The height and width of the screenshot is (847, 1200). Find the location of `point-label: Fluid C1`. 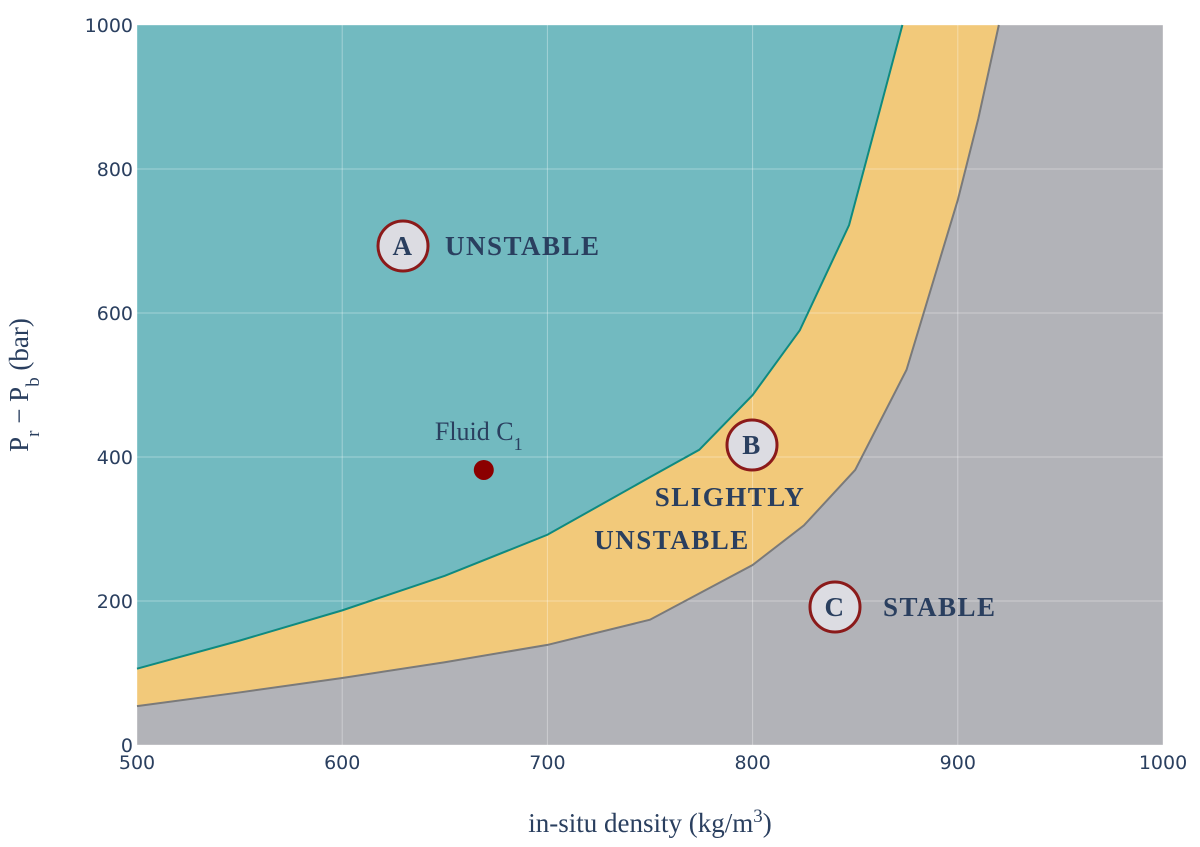

point-label: Fluid C1 is located at coordinates (479, 435).